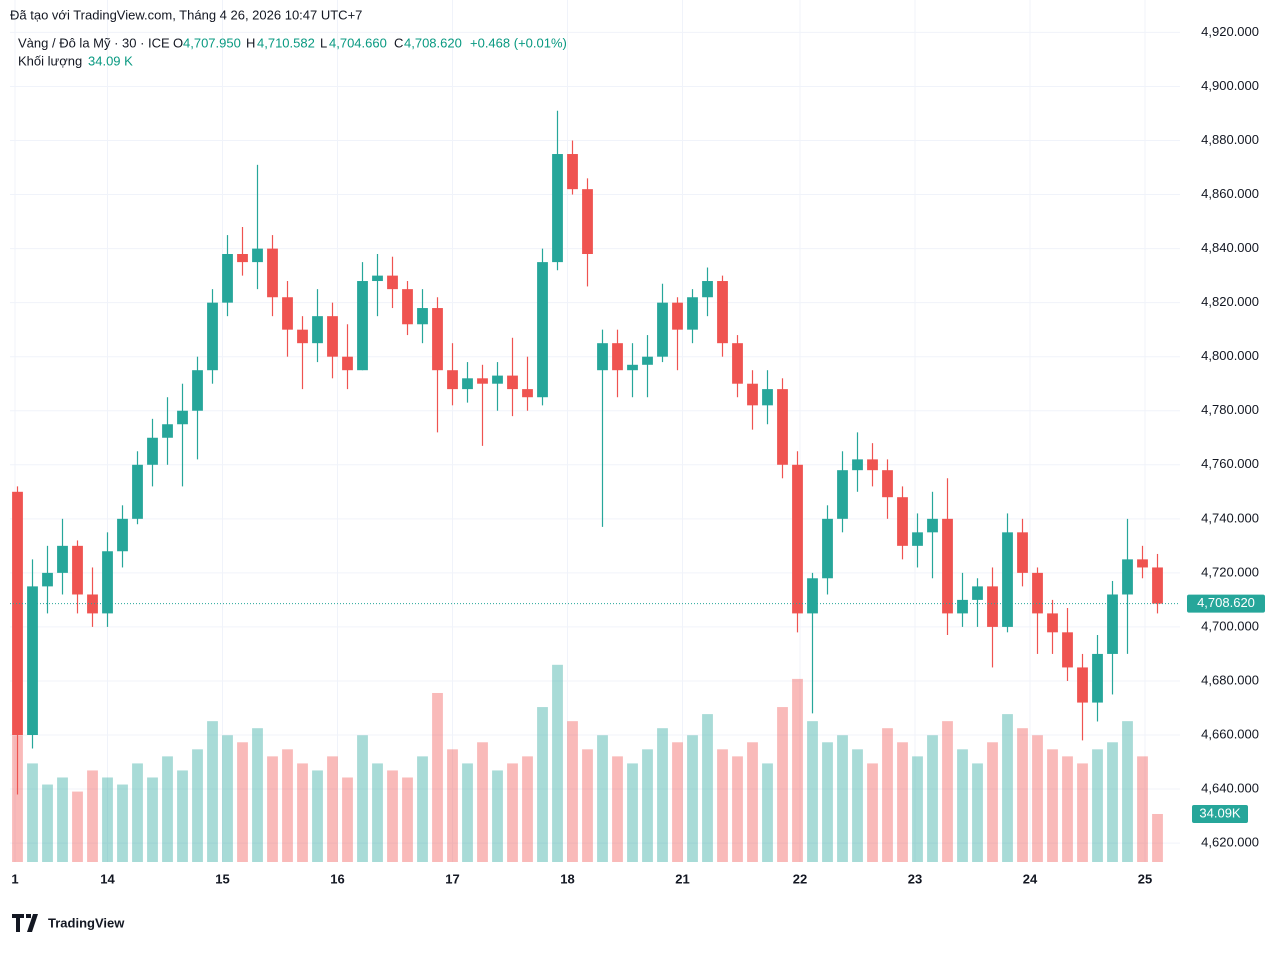 This screenshot has width=1280, height=955. Describe the element at coordinates (250, 42) in the screenshot. I see `h-label: H` at that location.